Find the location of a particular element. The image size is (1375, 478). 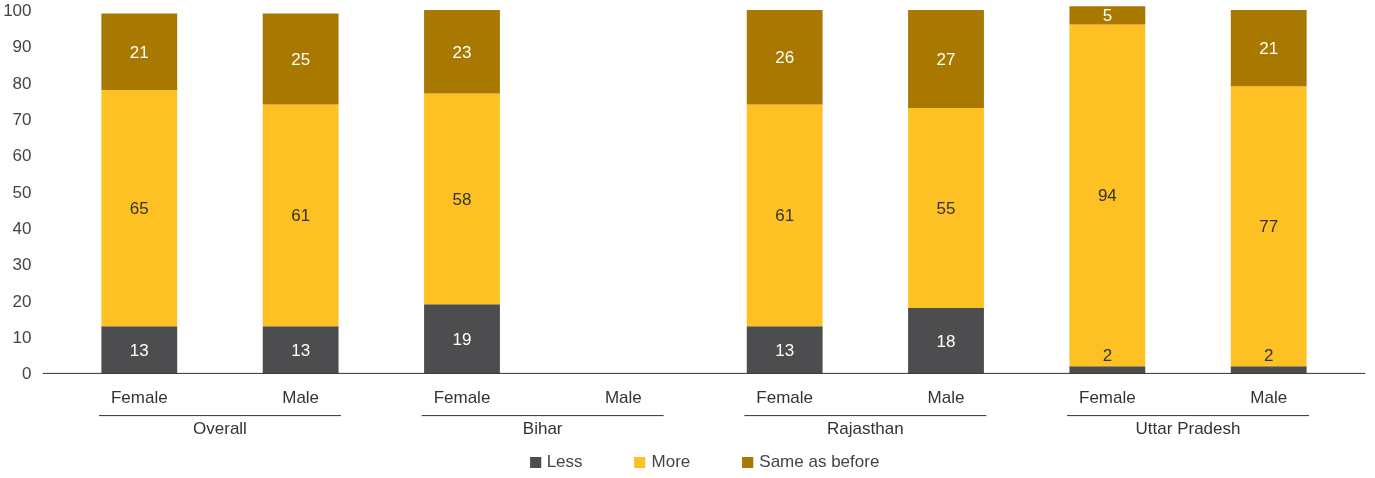

data-label: 27 is located at coordinates (946, 60).